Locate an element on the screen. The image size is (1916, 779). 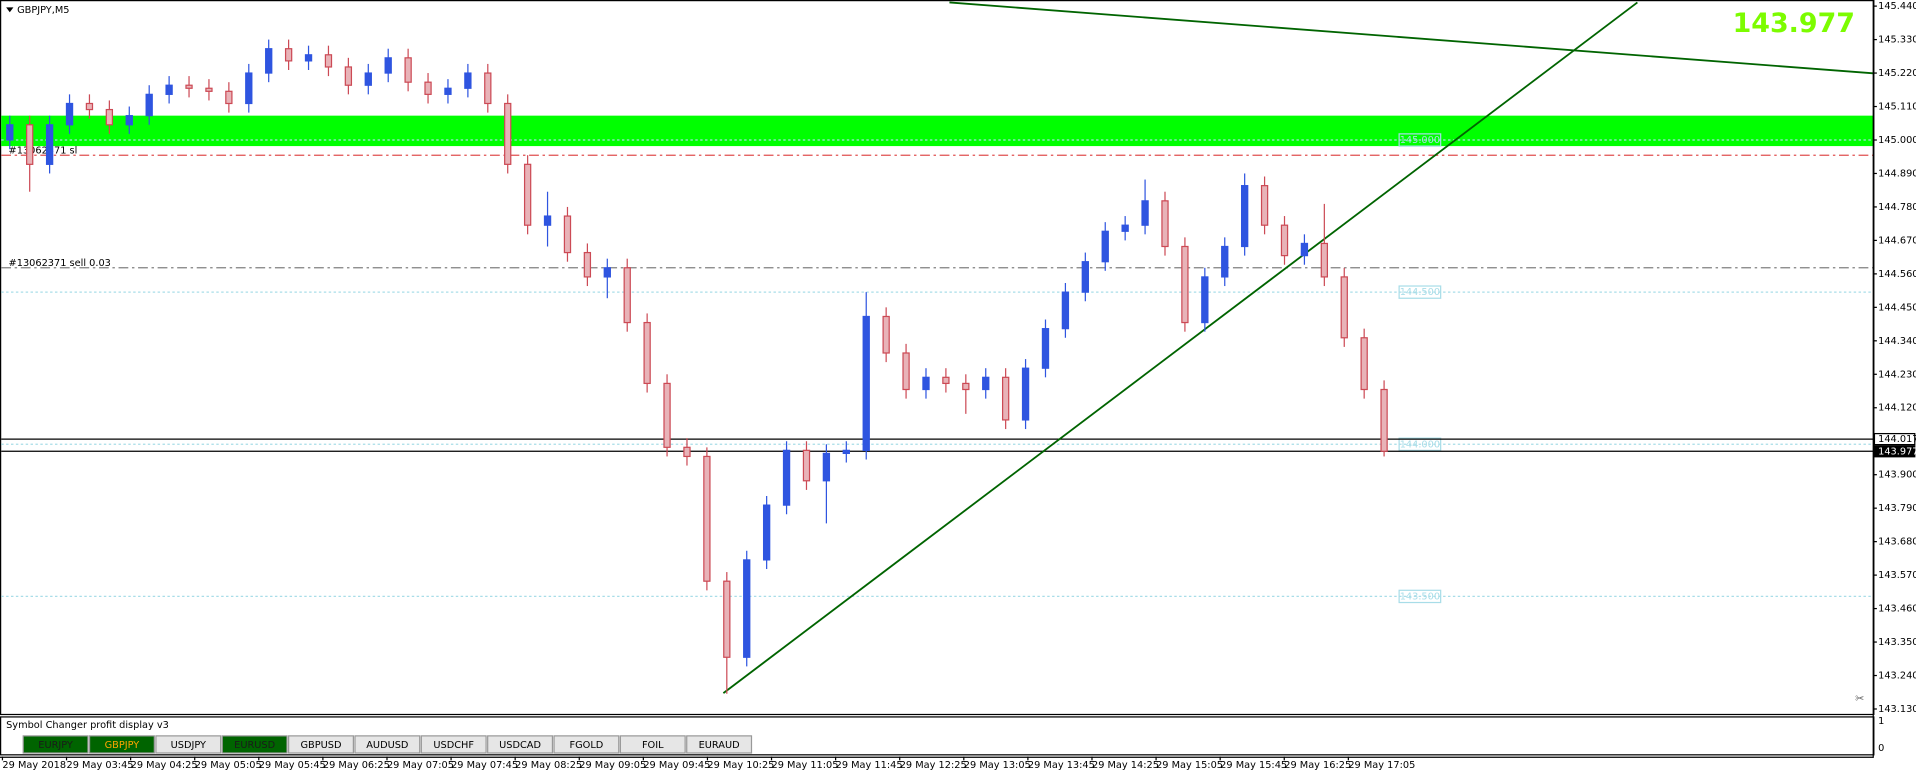
y-tick-label: 144.560 is located at coordinates (1897, 274).